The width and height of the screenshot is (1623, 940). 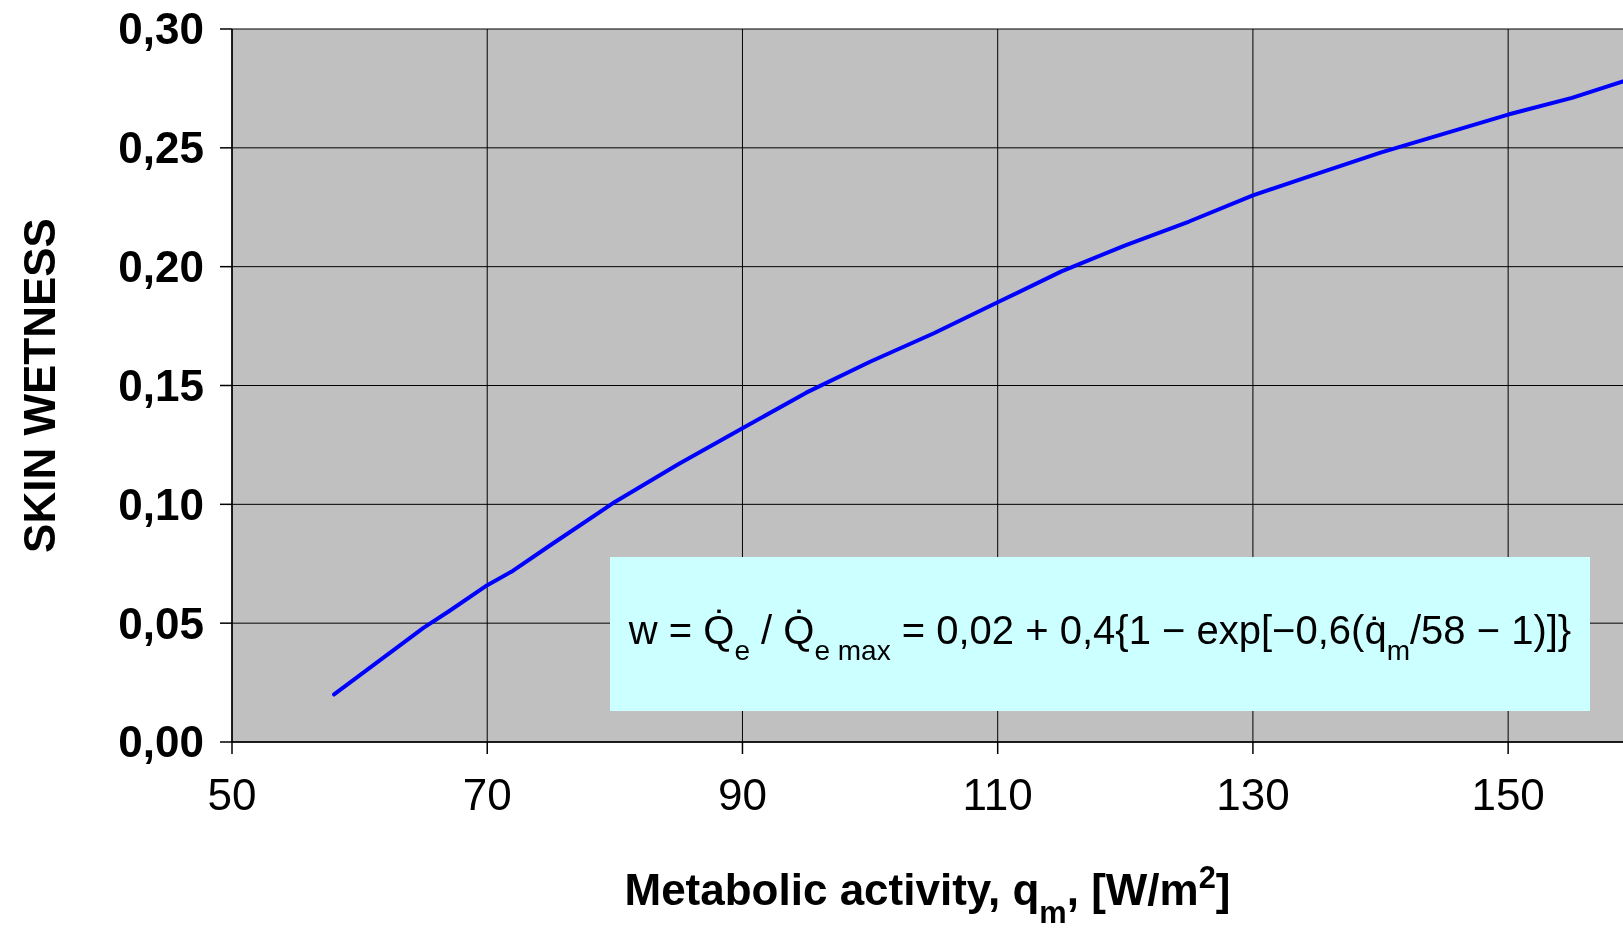 What do you see at coordinates (1508, 794) in the screenshot?
I see `x-tick-label: 150` at bounding box center [1508, 794].